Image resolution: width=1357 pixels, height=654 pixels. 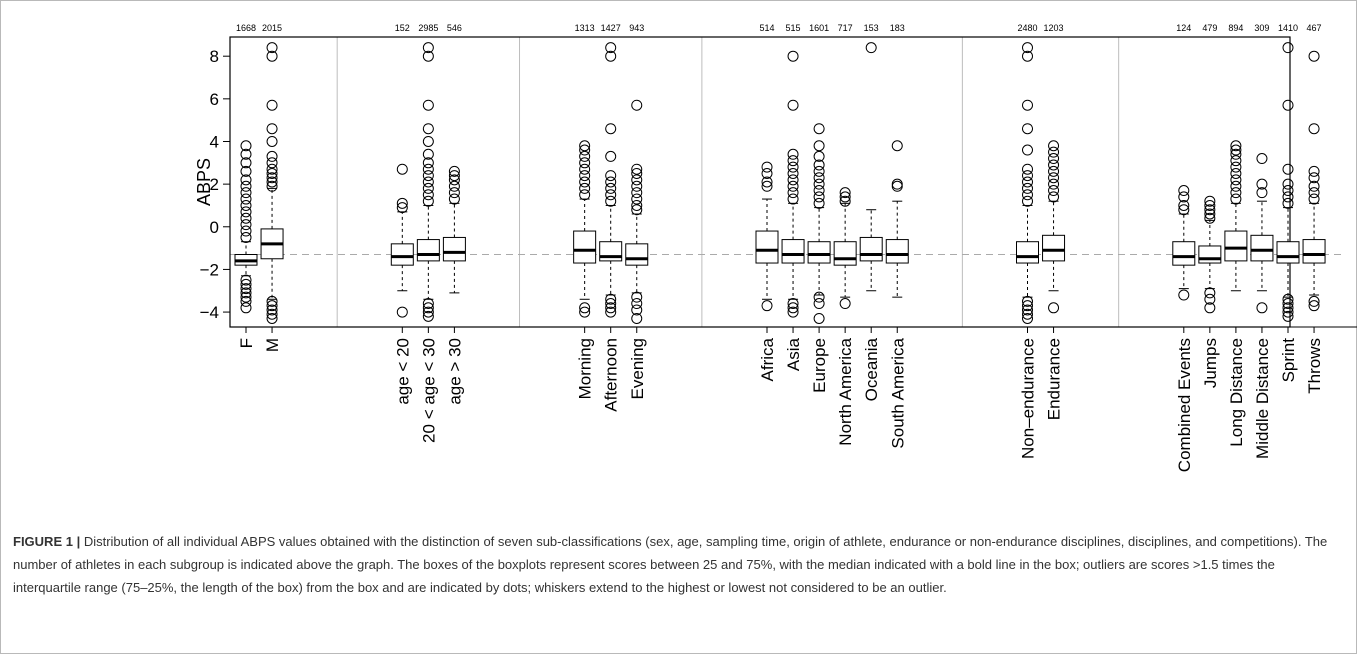 What do you see at coordinates (428, 233) in the screenshot?
I see `box-20-age-30: 2985 20 < age < 30` at bounding box center [428, 233].